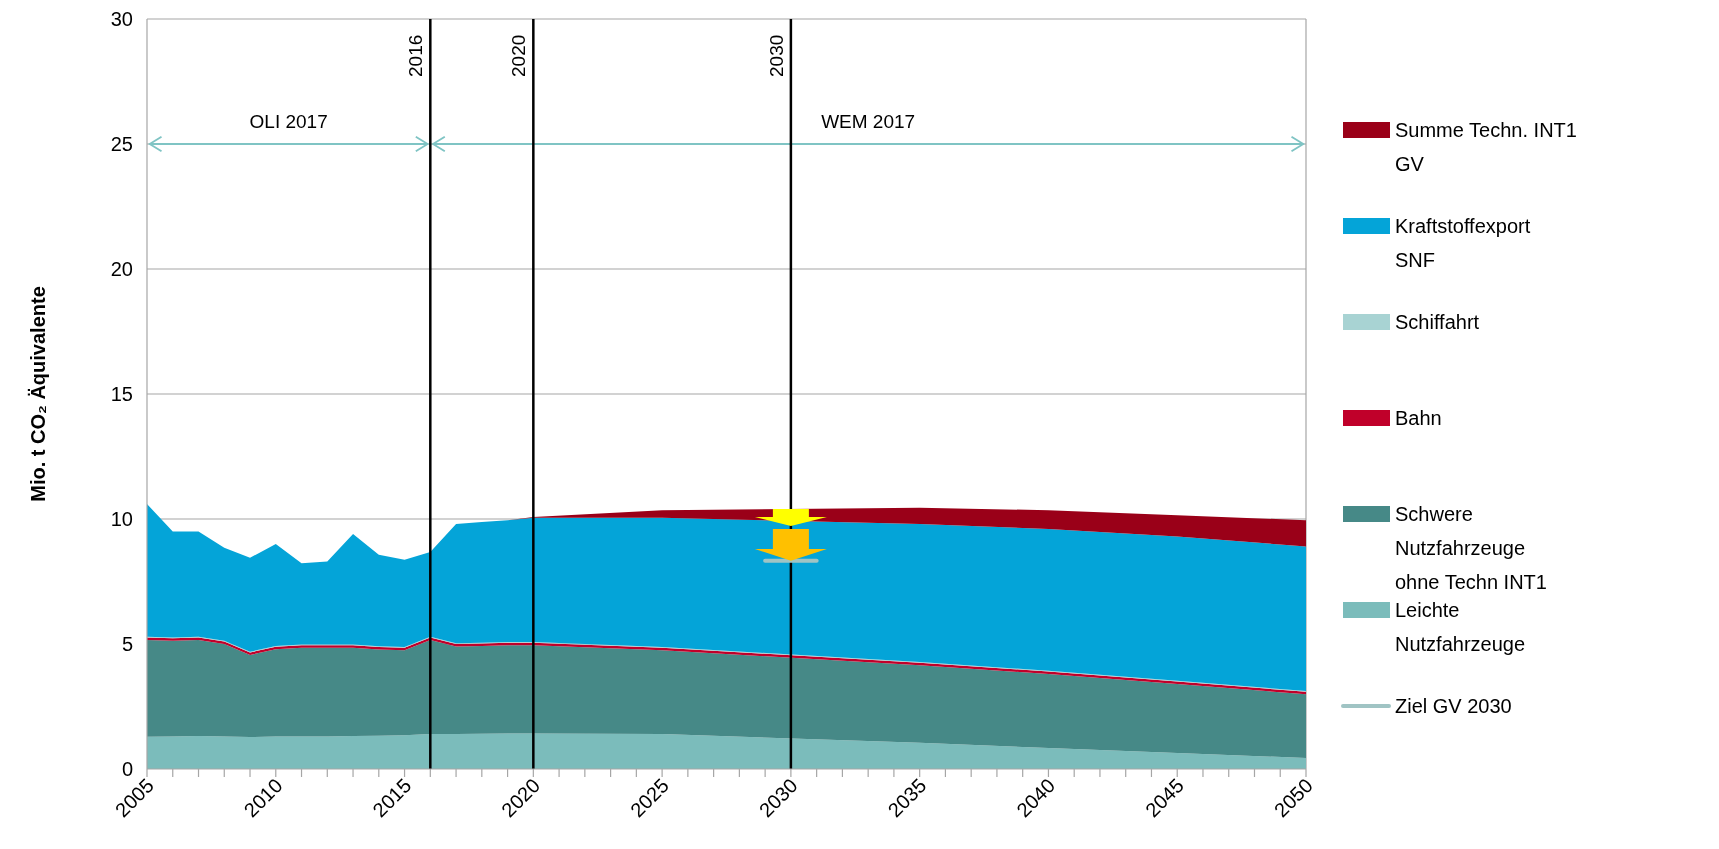  What do you see at coordinates (127, 769) in the screenshot?
I see `y-tick-label: 0` at bounding box center [127, 769].